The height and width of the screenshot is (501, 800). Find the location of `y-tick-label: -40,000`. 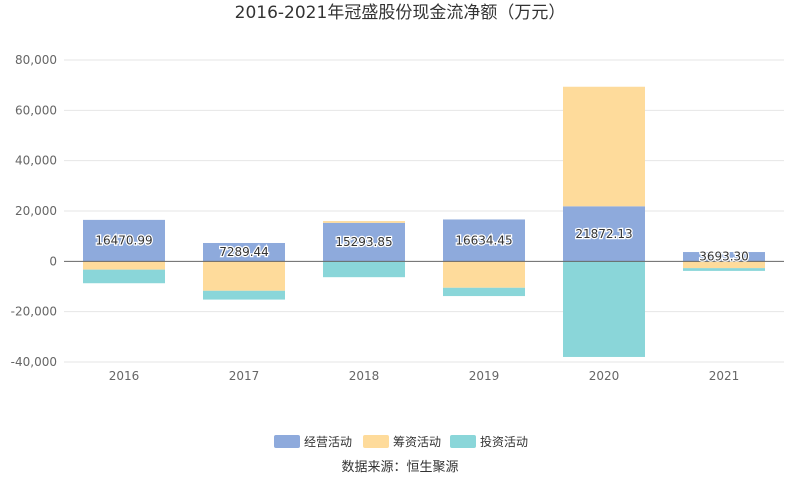

y-tick-label: -40,000 is located at coordinates (34, 362).